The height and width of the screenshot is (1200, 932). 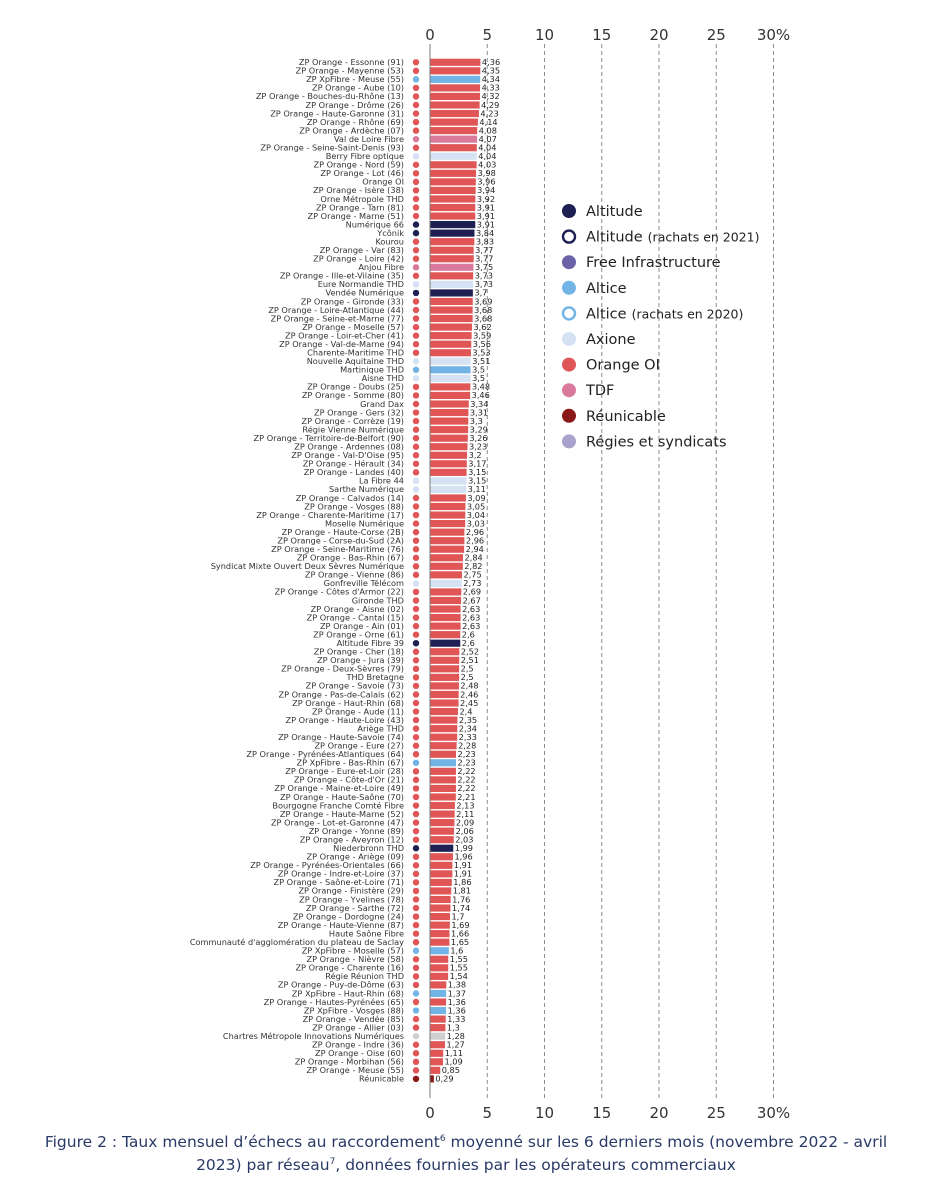 I want to click on x-tick-label-top: 15, so click(x=601, y=35).